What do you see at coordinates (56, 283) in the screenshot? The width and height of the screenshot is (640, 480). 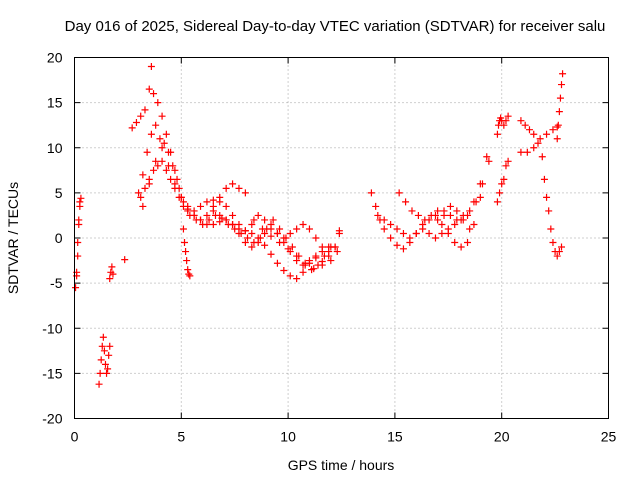 I see `y-tick-label: -5` at bounding box center [56, 283].